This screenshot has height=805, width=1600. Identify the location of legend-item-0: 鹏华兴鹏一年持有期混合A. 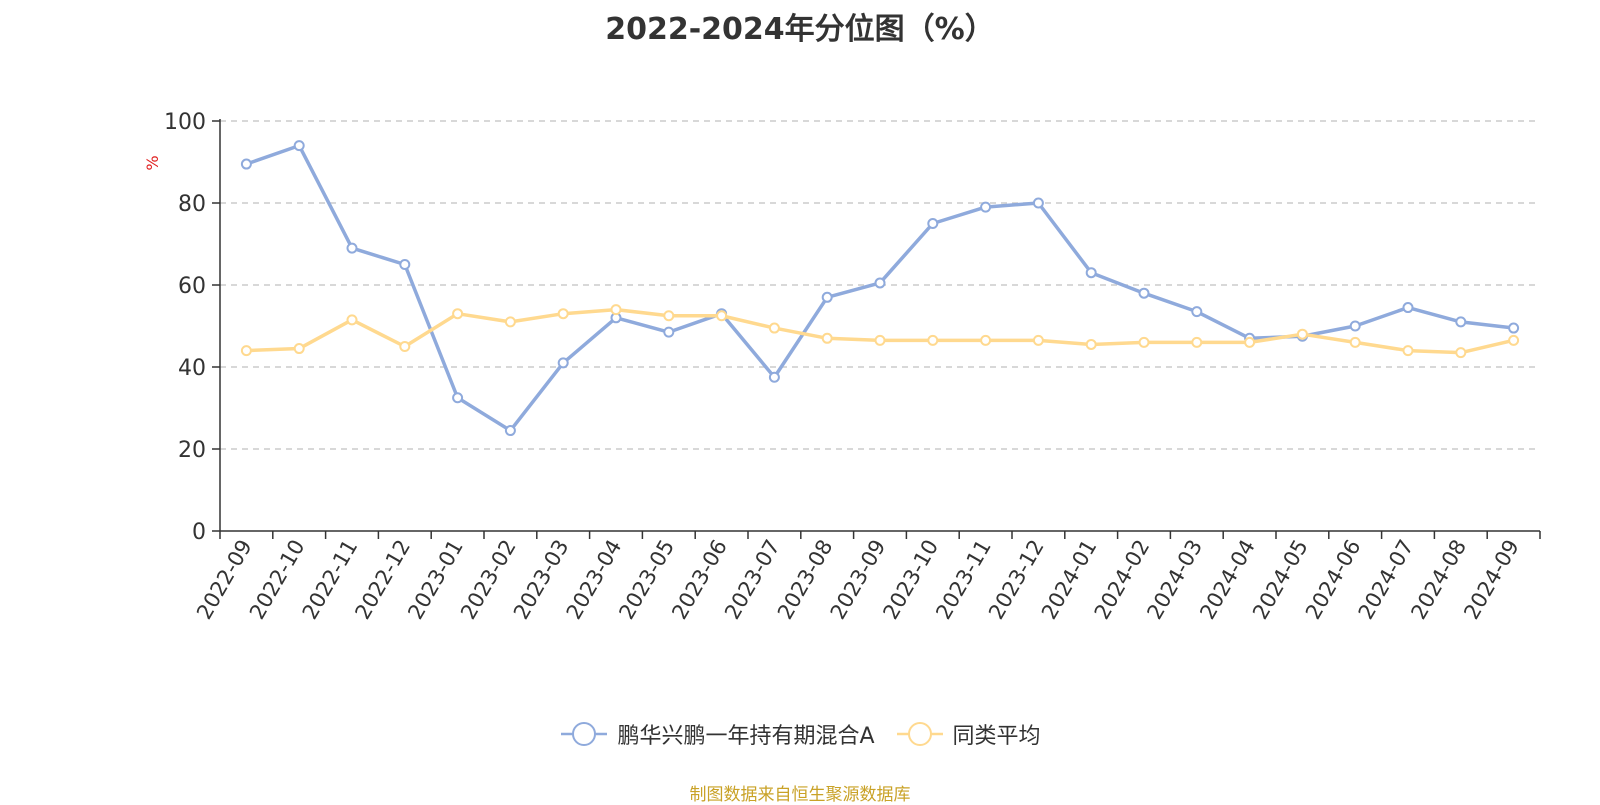
(717, 734).